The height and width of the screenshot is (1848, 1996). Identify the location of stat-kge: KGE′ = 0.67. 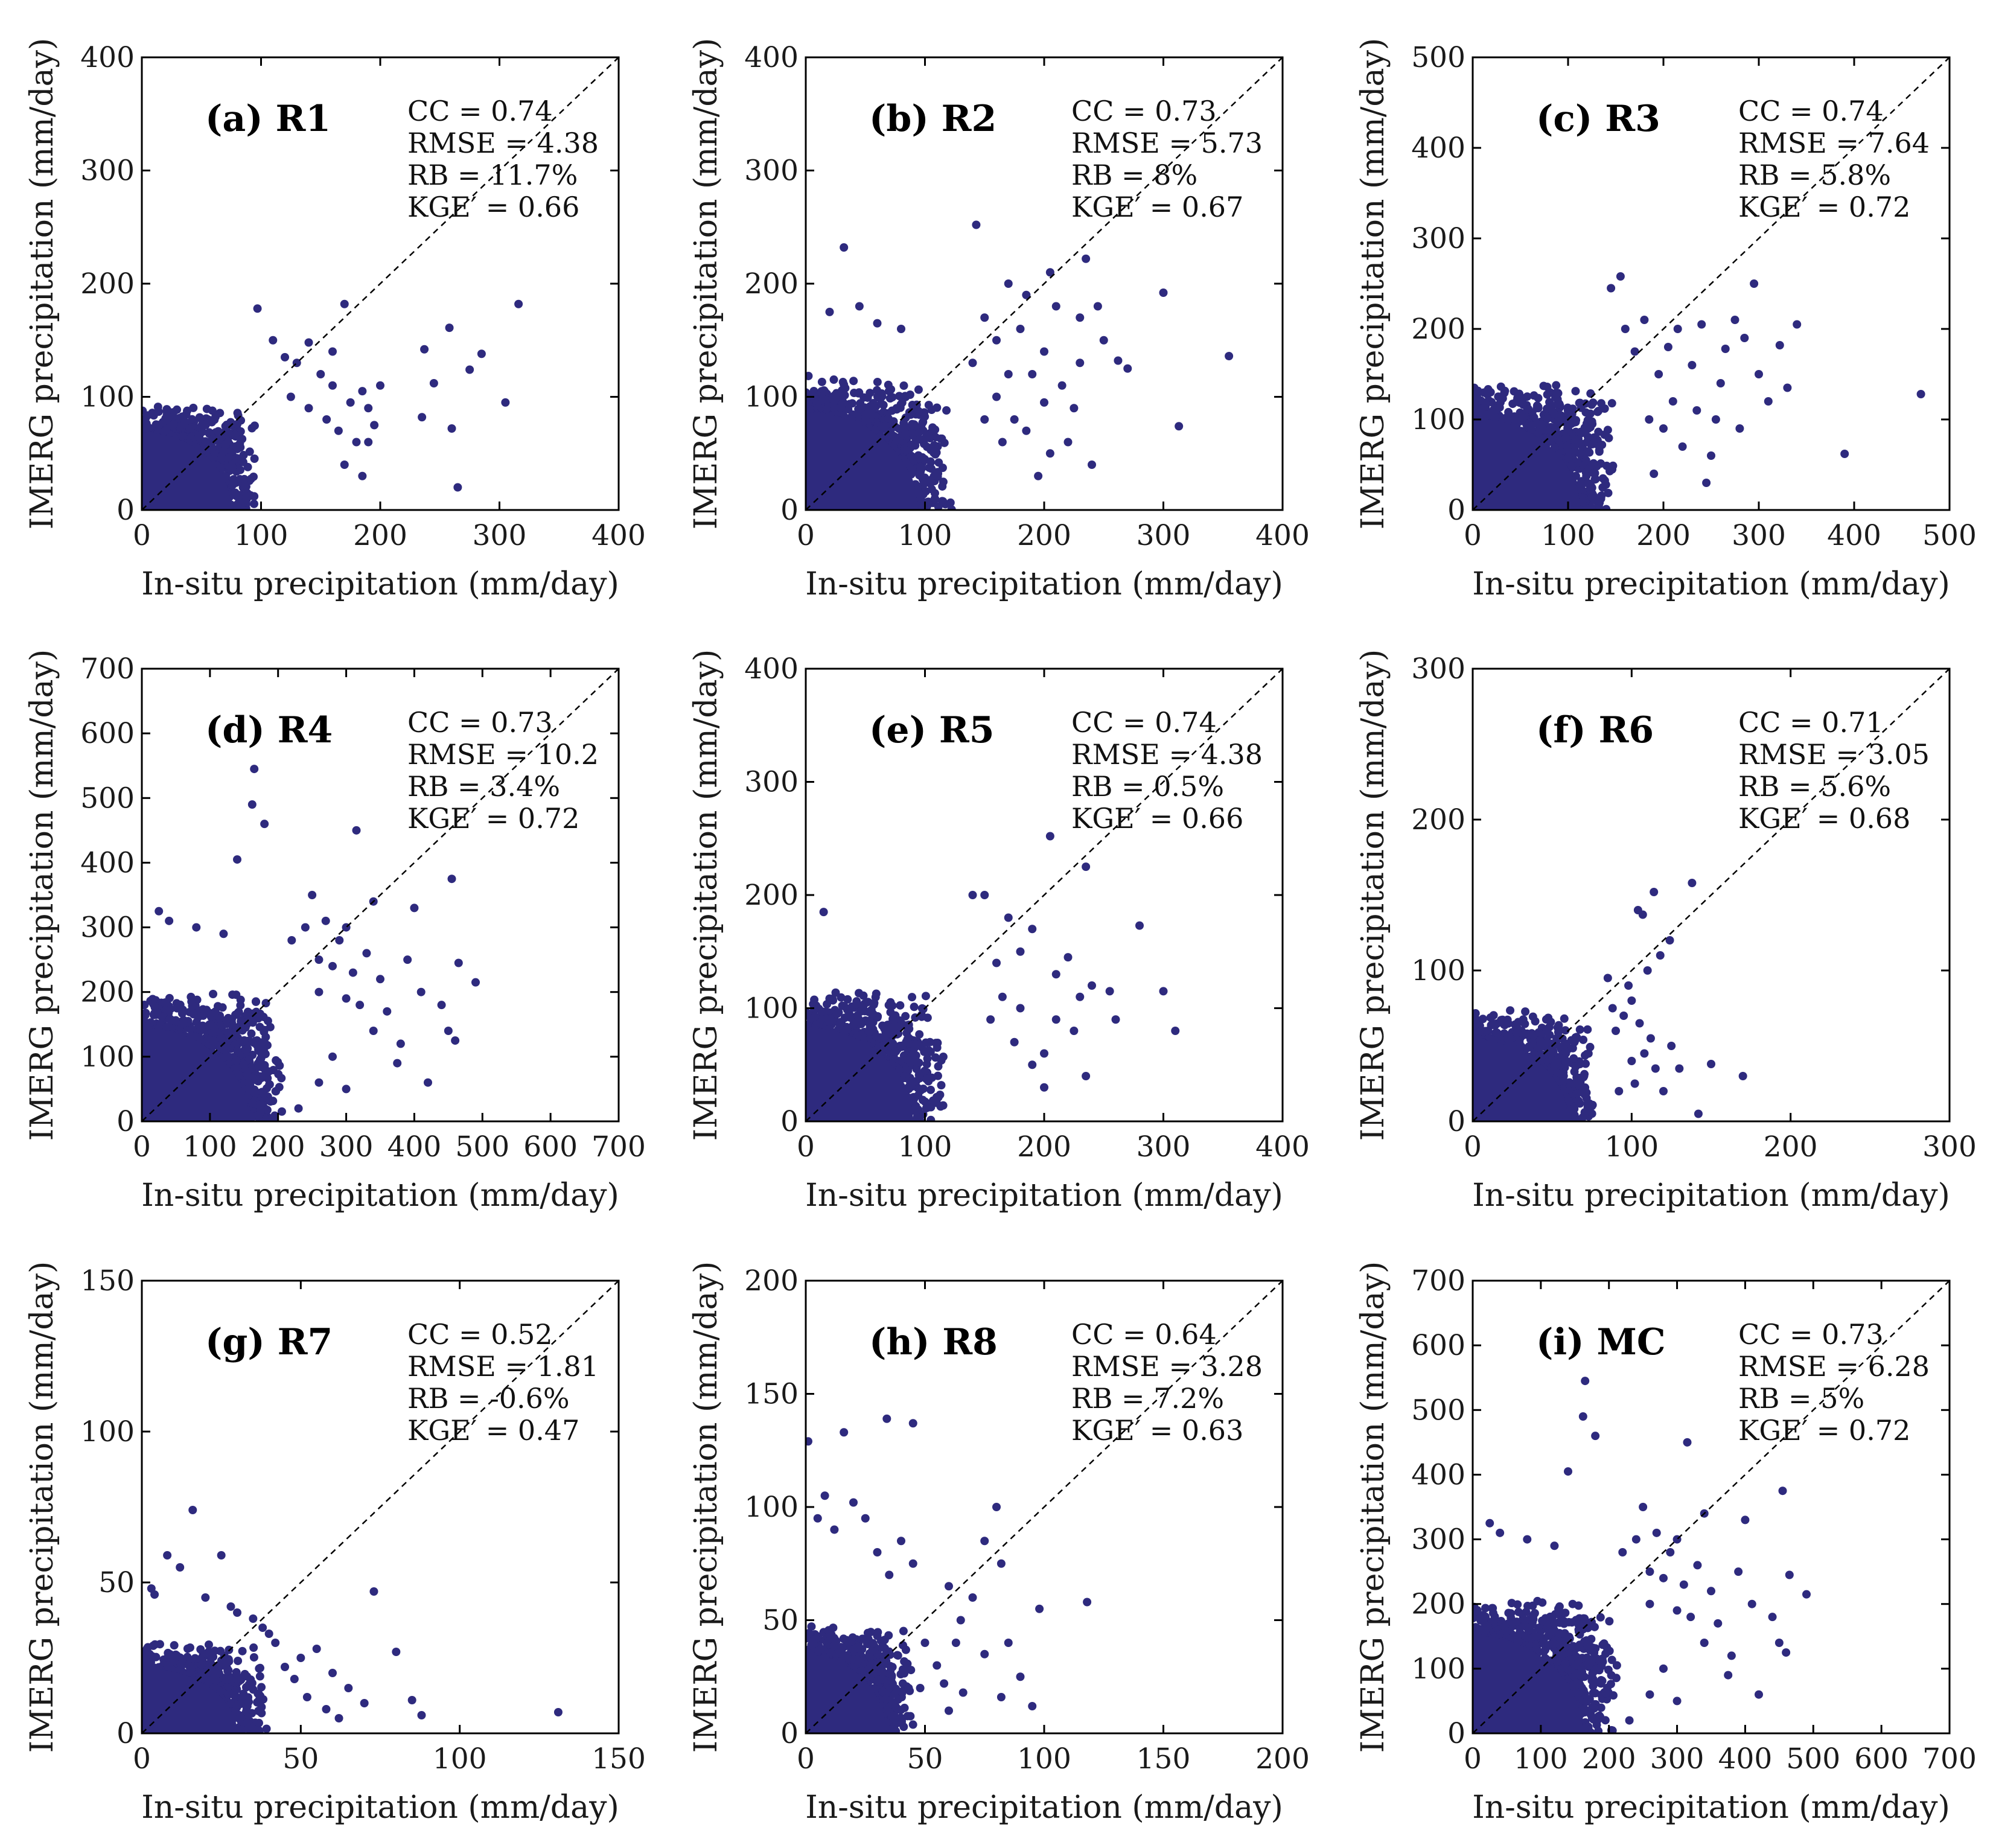
(1157, 207).